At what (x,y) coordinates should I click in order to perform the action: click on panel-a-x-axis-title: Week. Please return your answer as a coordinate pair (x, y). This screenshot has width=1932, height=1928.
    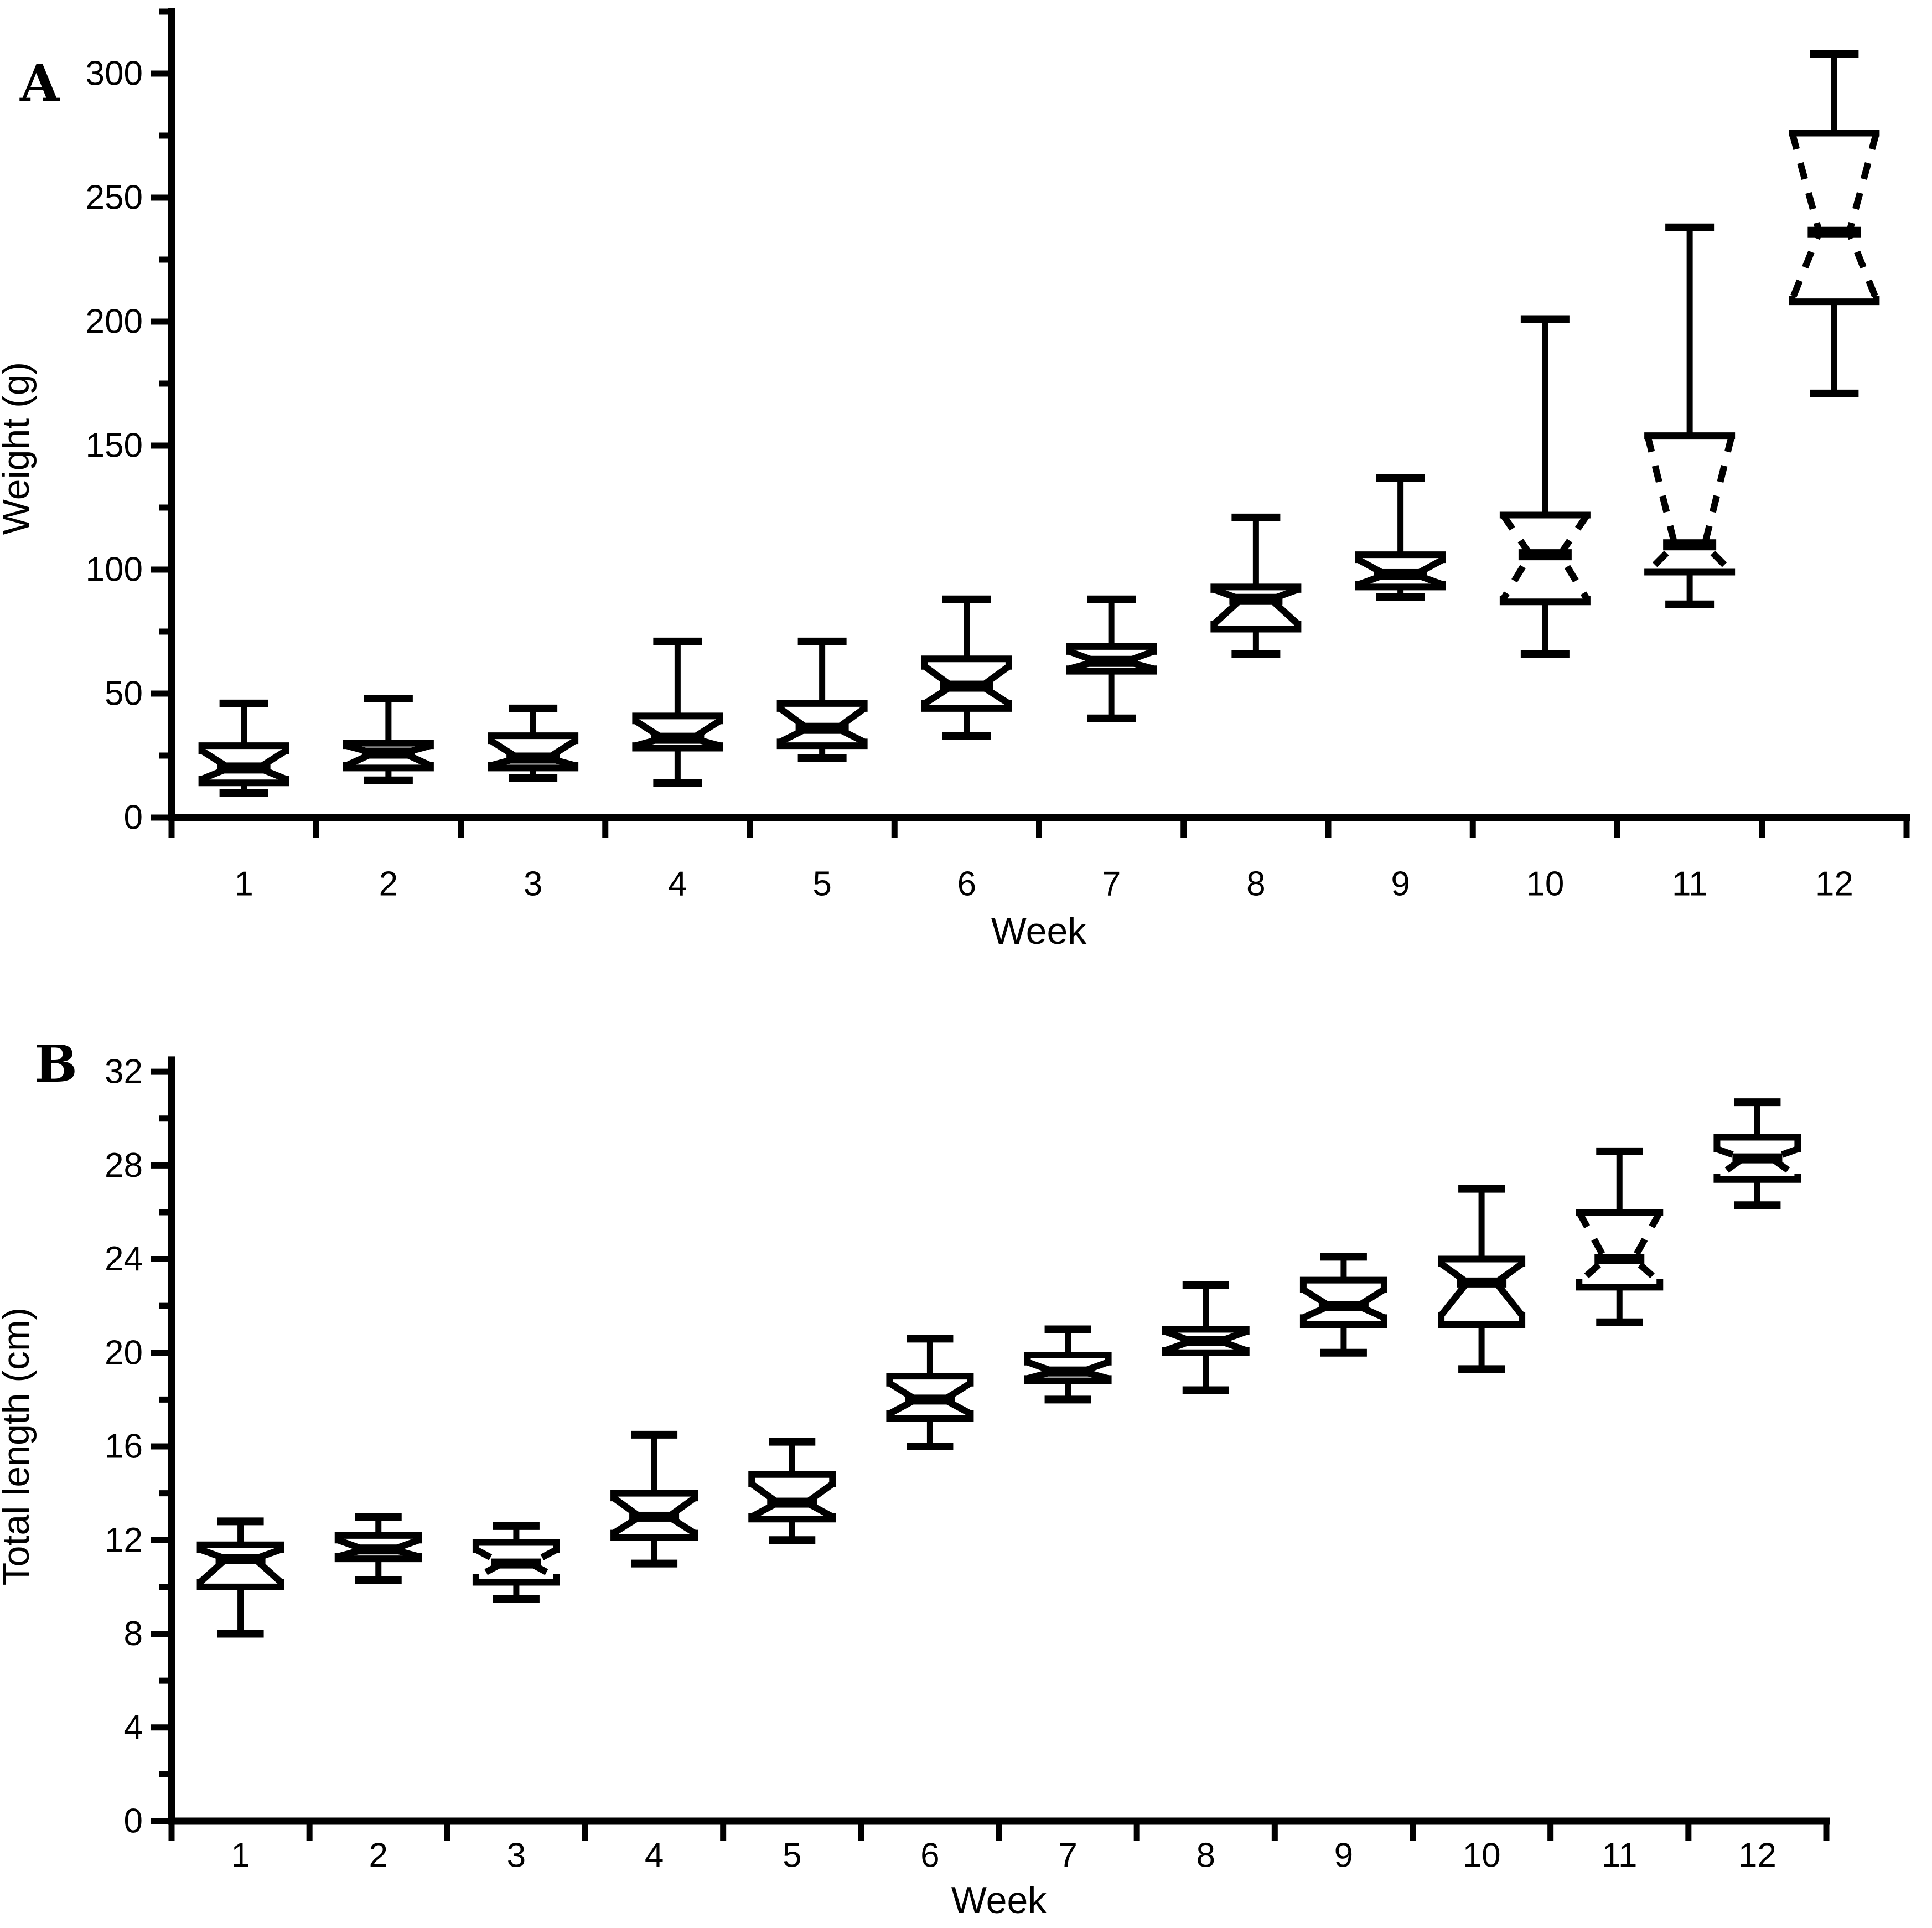
    Looking at the image, I should click on (1039, 931).